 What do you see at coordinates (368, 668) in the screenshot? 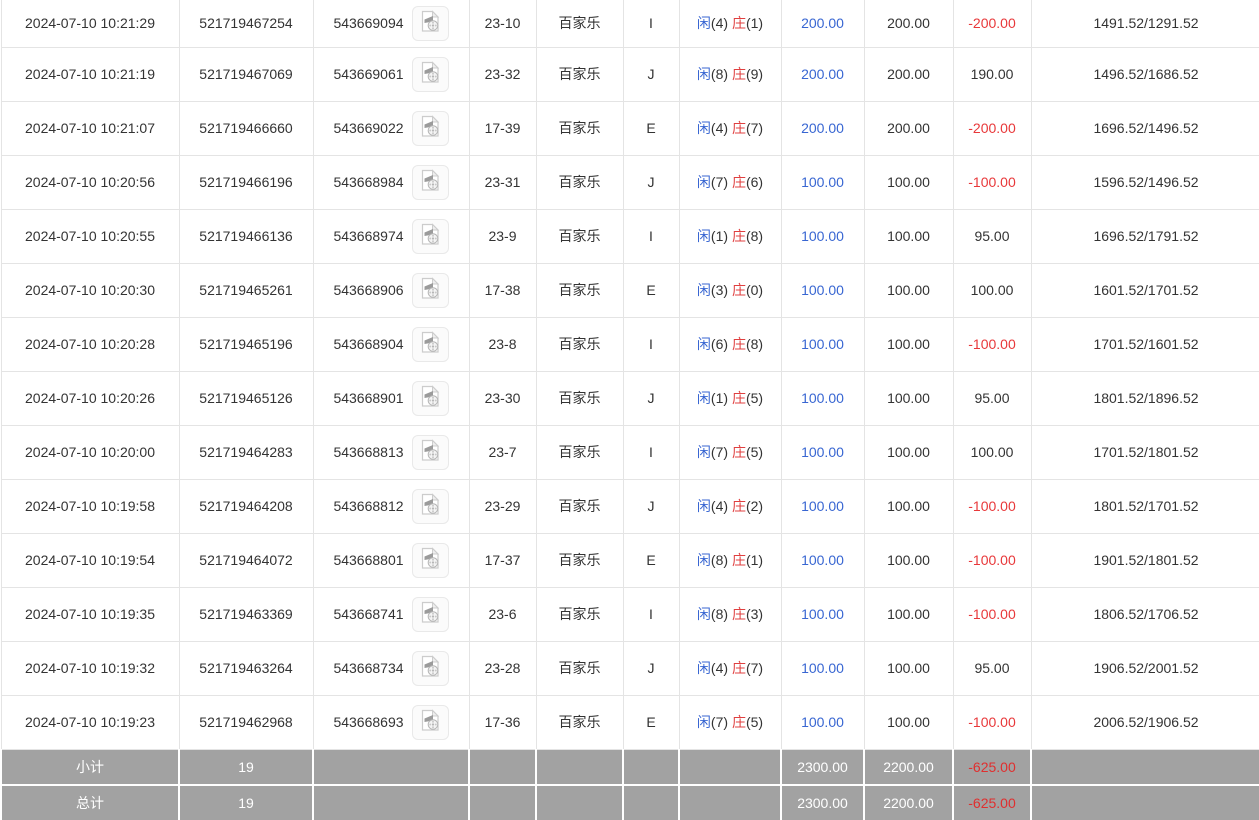
I see `game-number: 543668734` at bounding box center [368, 668].